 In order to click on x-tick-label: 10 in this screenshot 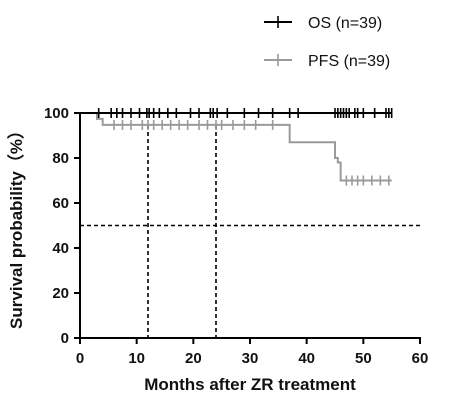, I will do `click(136, 358)`.